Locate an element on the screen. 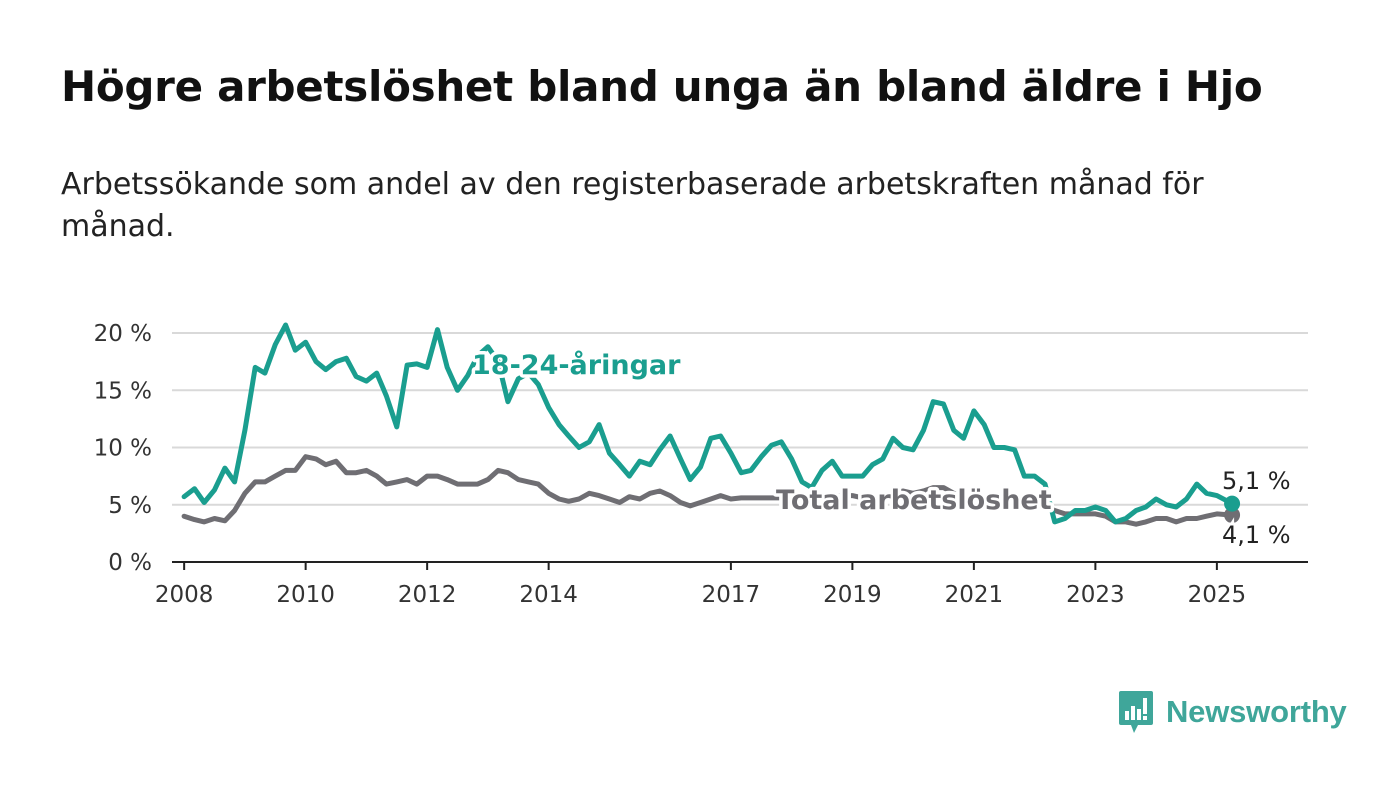 This screenshot has height=794, width=1400. x-tick-label: 2021 is located at coordinates (974, 595).